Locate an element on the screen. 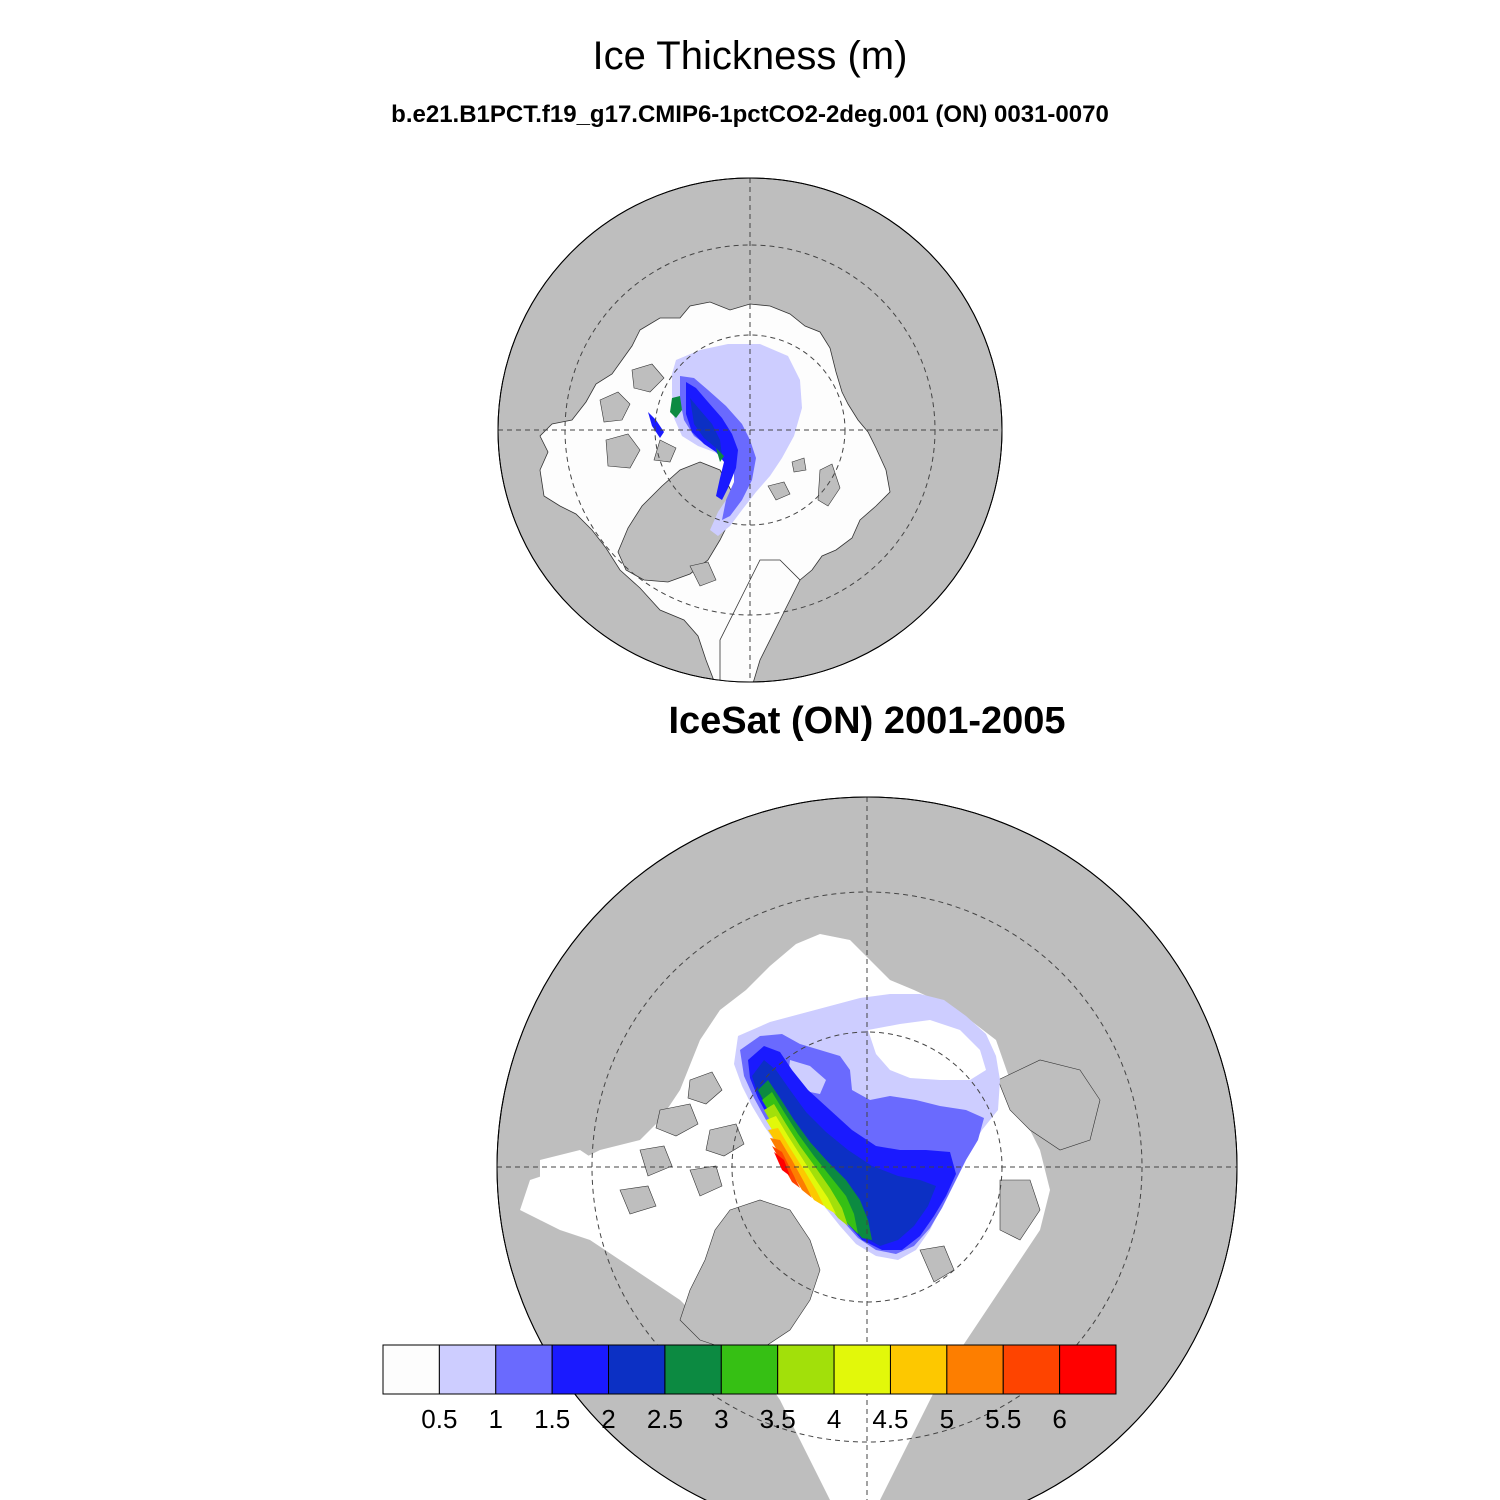 The image size is (1500, 1500). colorbar: 0.5 1 1.5 2 2.5 3 3.5 4 4.5 5 5.5 6 is located at coordinates (749, 1389).